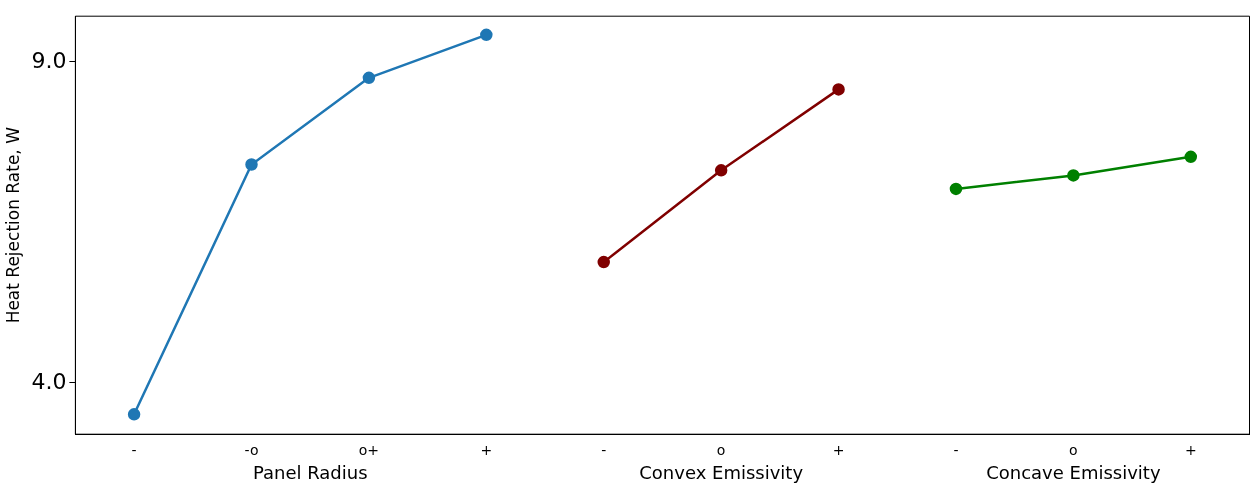 Image resolution: width=1257 pixels, height=485 pixels. Describe the element at coordinates (251, 450) in the screenshot. I see `x-tick-label: -o` at that location.